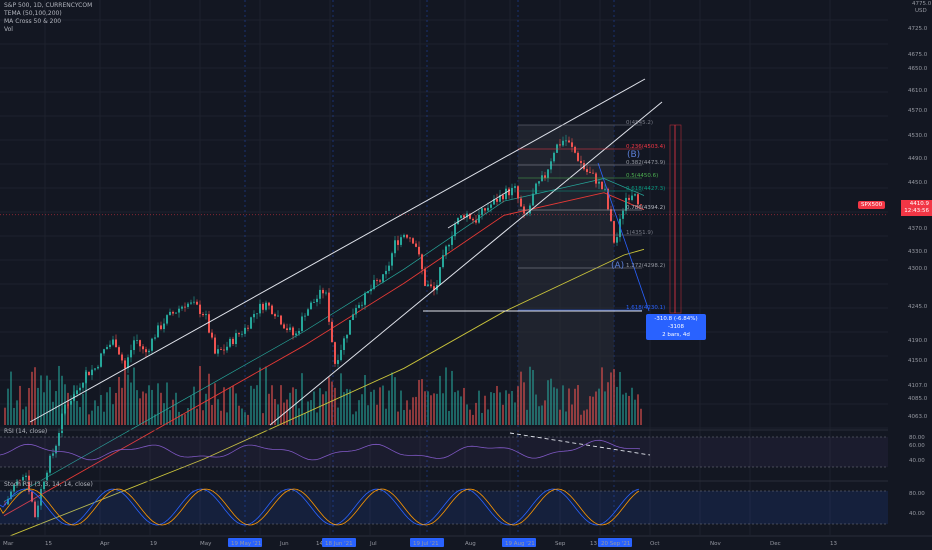 The width and height of the screenshot is (932, 550). I want to click on fib-level-label: 0(4545.2), so click(639, 123).